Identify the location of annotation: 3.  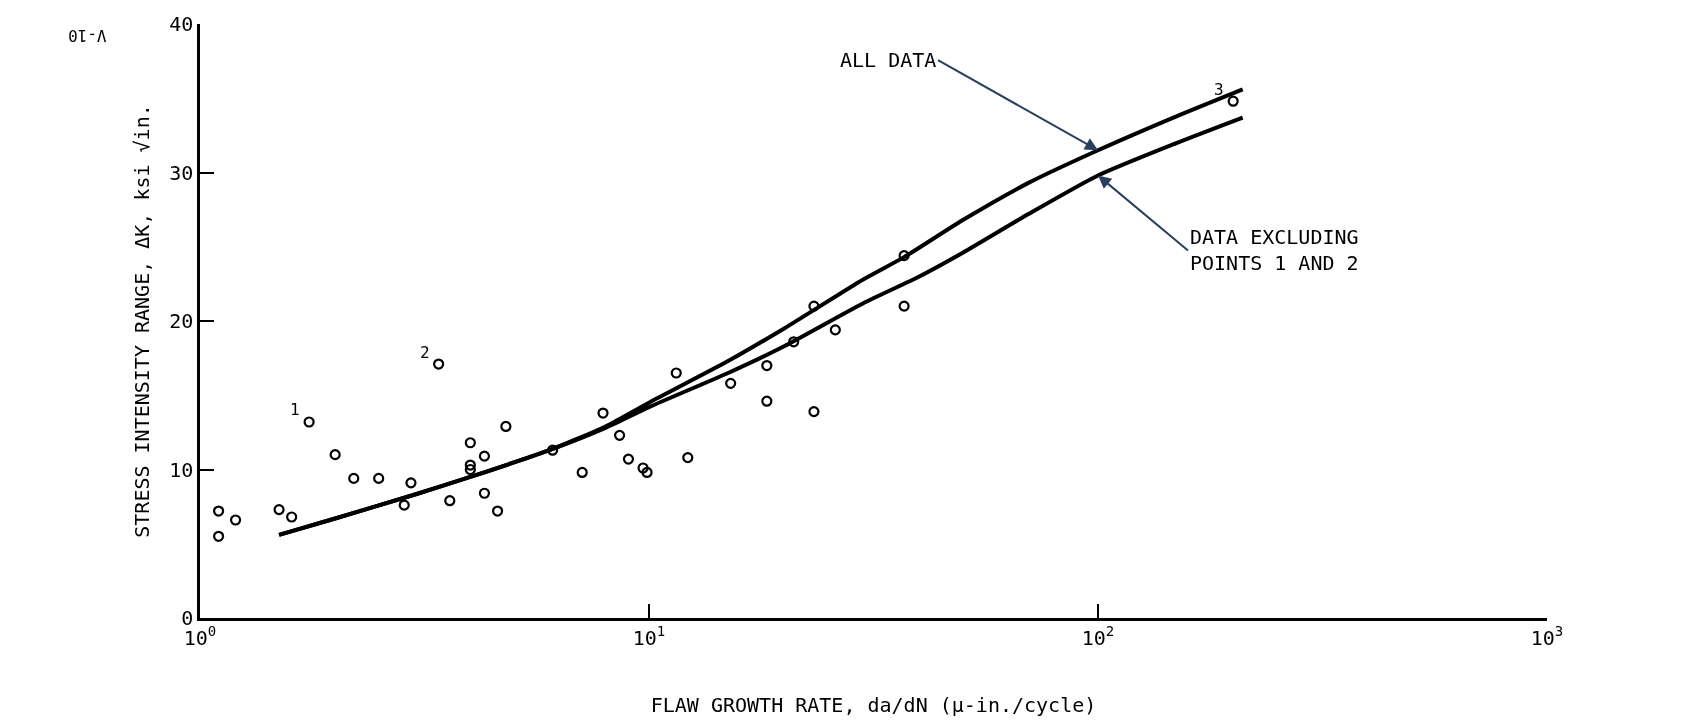
(1219, 89).